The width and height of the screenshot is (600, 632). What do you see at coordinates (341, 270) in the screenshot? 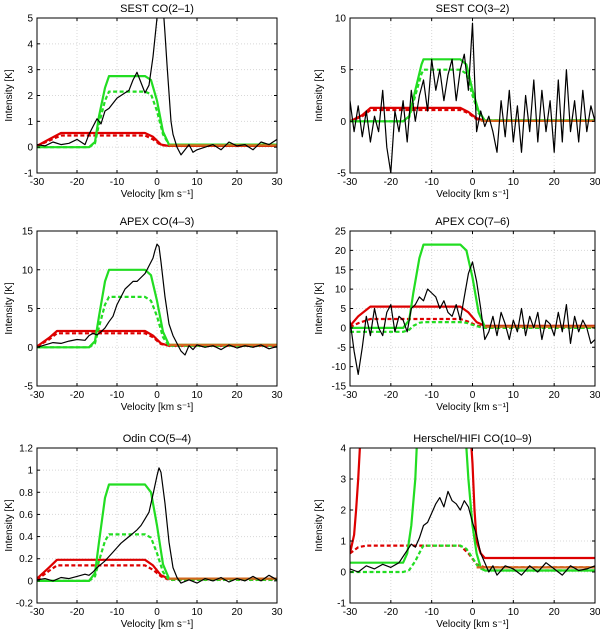
I see `y-tick-label: 15` at bounding box center [341, 270].